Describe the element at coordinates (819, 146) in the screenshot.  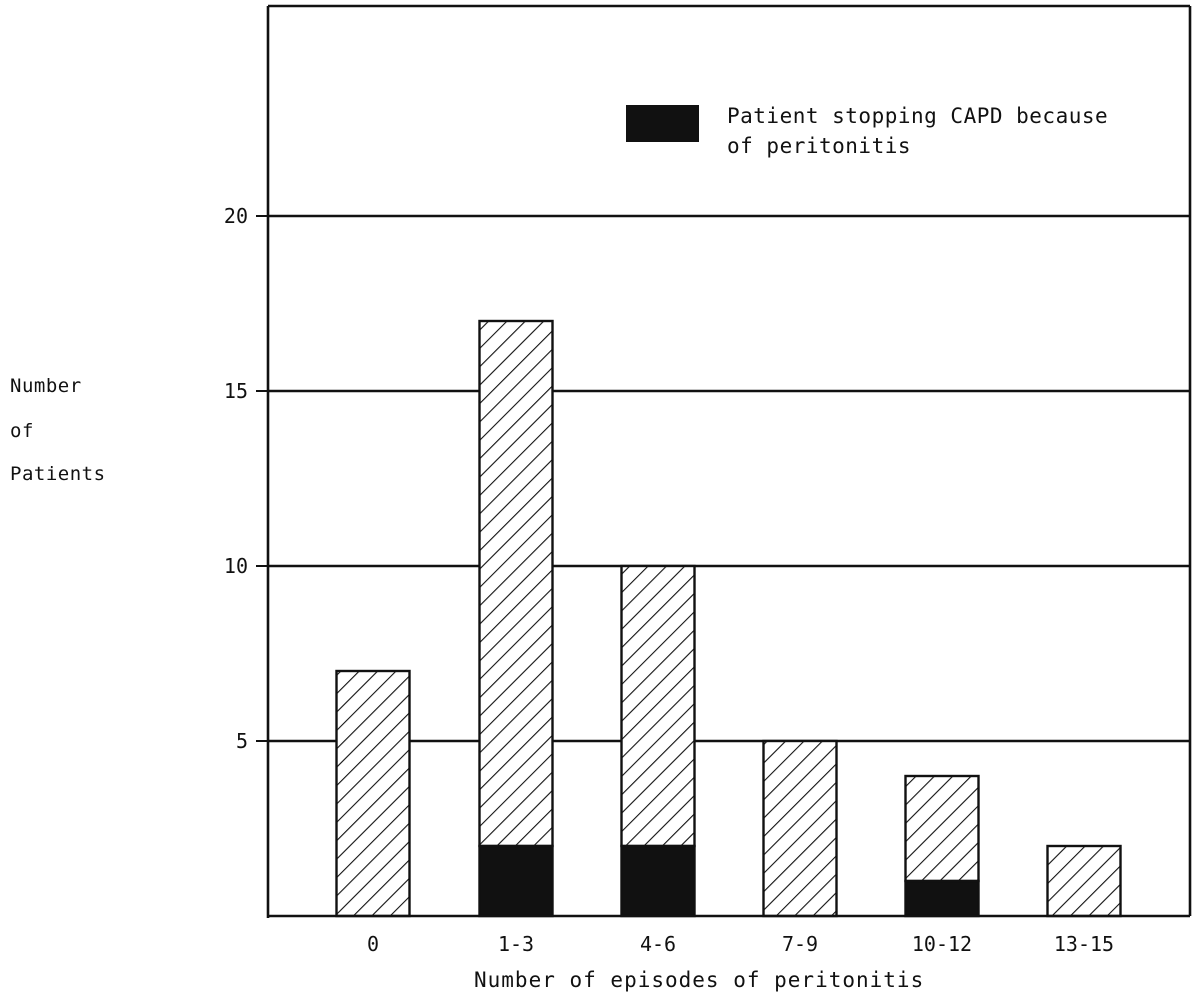
I see `legend-label: of peritonitis` at that location.